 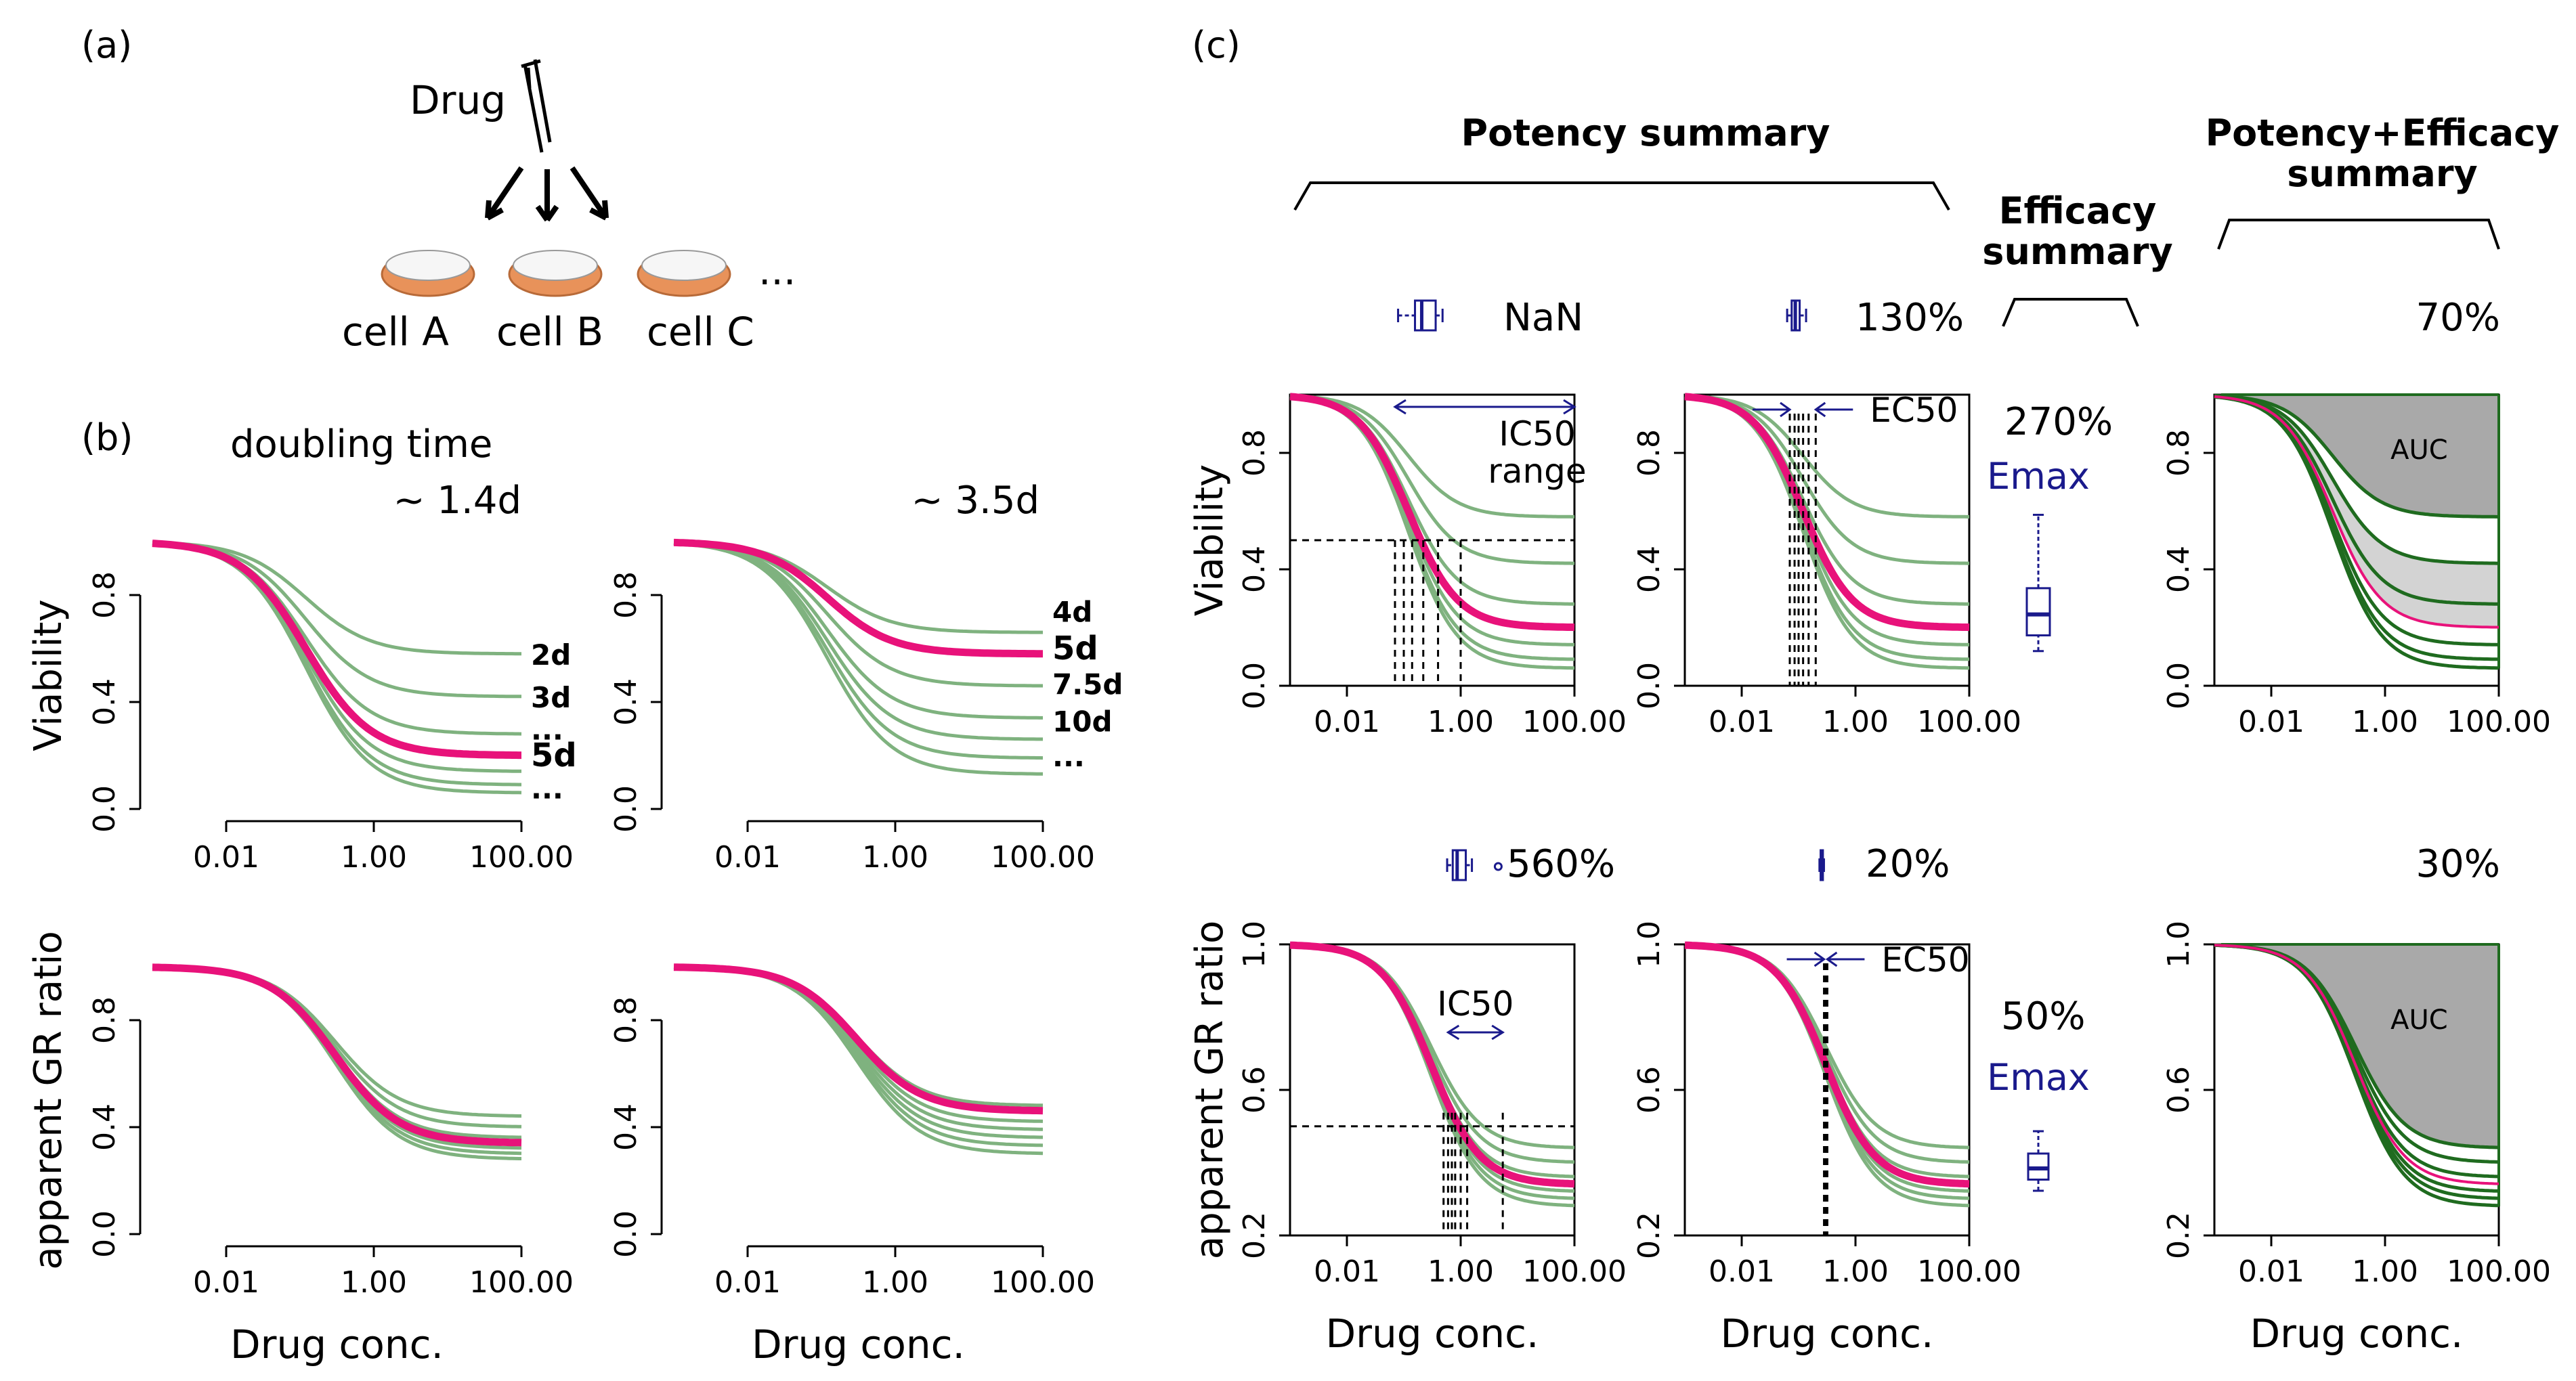 What do you see at coordinates (361, 444) in the screenshot?
I see `doubling-time-title: doubling time` at bounding box center [361, 444].